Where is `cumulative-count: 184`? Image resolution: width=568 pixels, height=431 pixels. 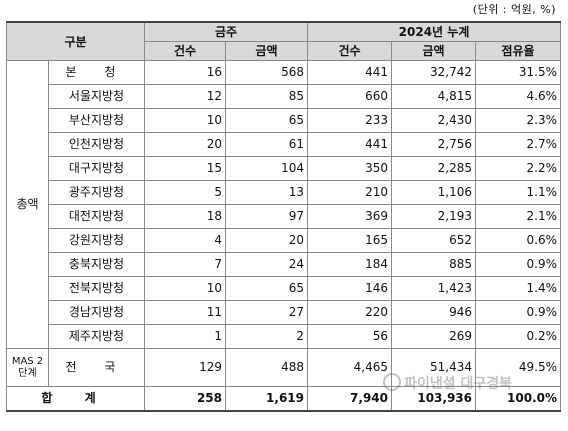
cumulative-count: 184 is located at coordinates (349, 264).